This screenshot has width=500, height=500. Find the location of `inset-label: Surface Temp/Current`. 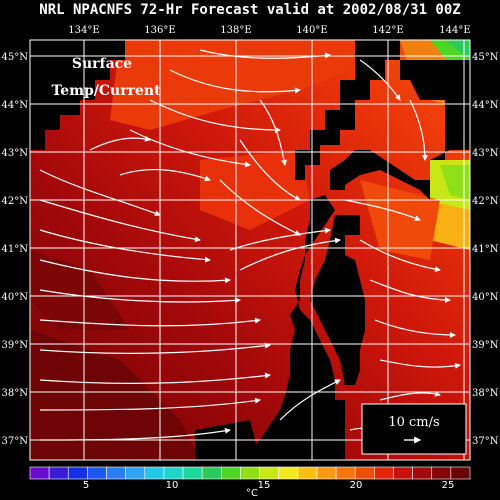

inset-label: Surface Temp/Current is located at coordinates (106, 77).